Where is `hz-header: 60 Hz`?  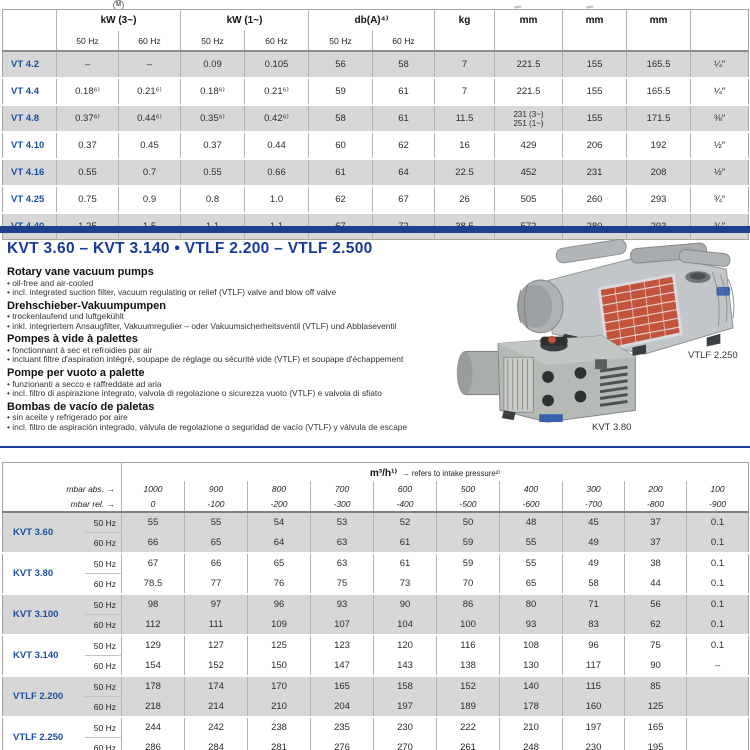 hz-header: 60 Hz is located at coordinates (403, 41).